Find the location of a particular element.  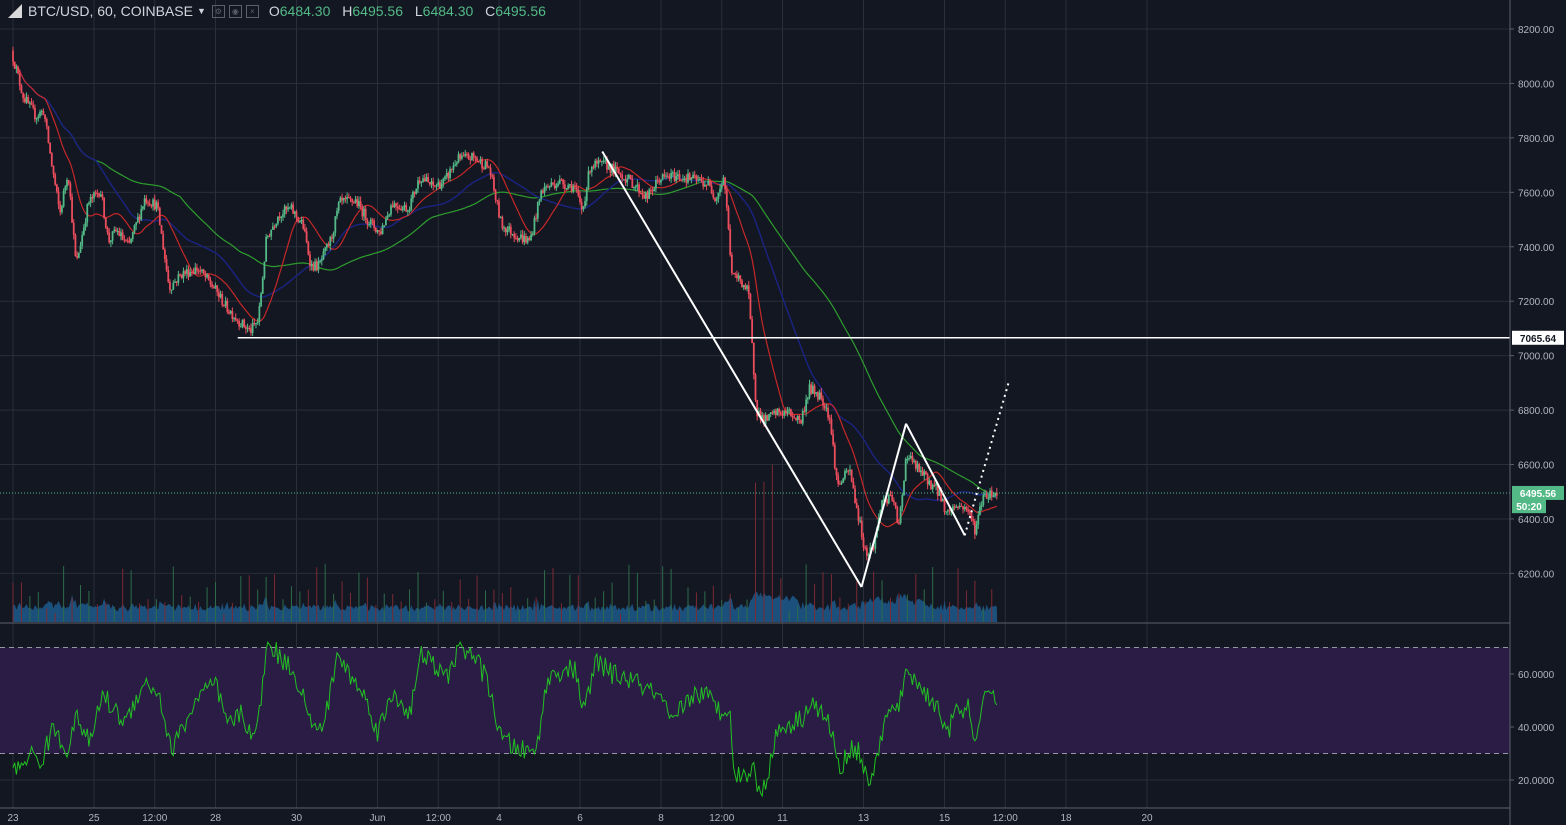

countdown-bg is located at coordinates (1529, 506).